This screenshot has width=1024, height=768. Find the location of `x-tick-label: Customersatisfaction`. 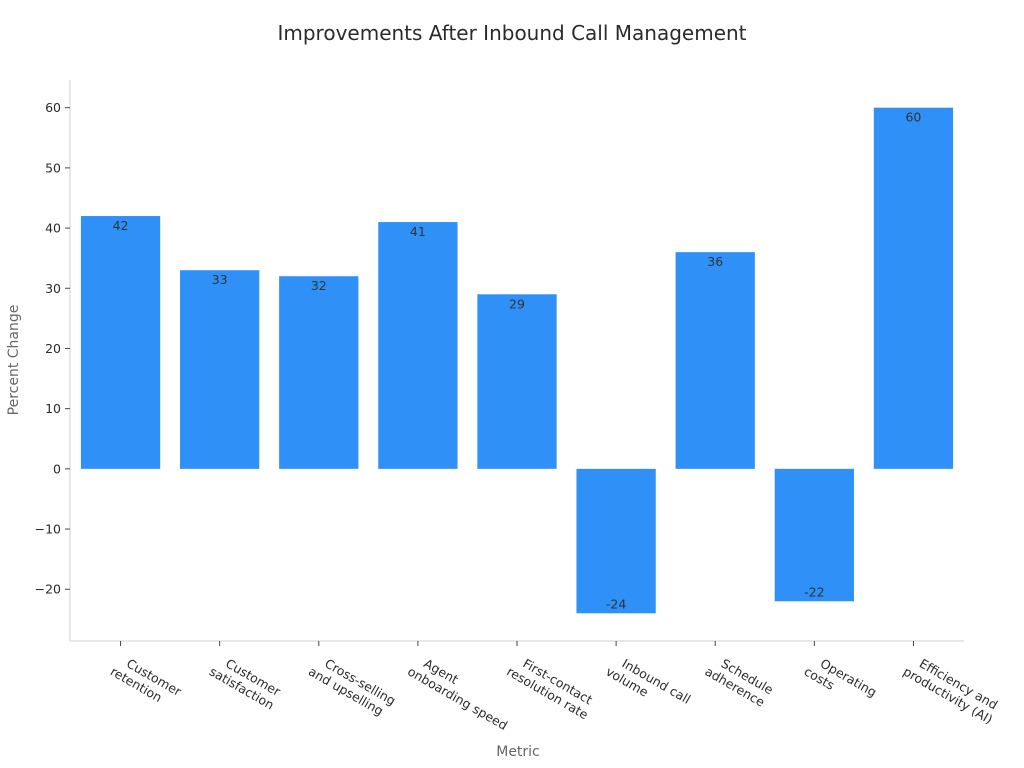

x-tick-label: Customersatisfaction is located at coordinates (245, 682).